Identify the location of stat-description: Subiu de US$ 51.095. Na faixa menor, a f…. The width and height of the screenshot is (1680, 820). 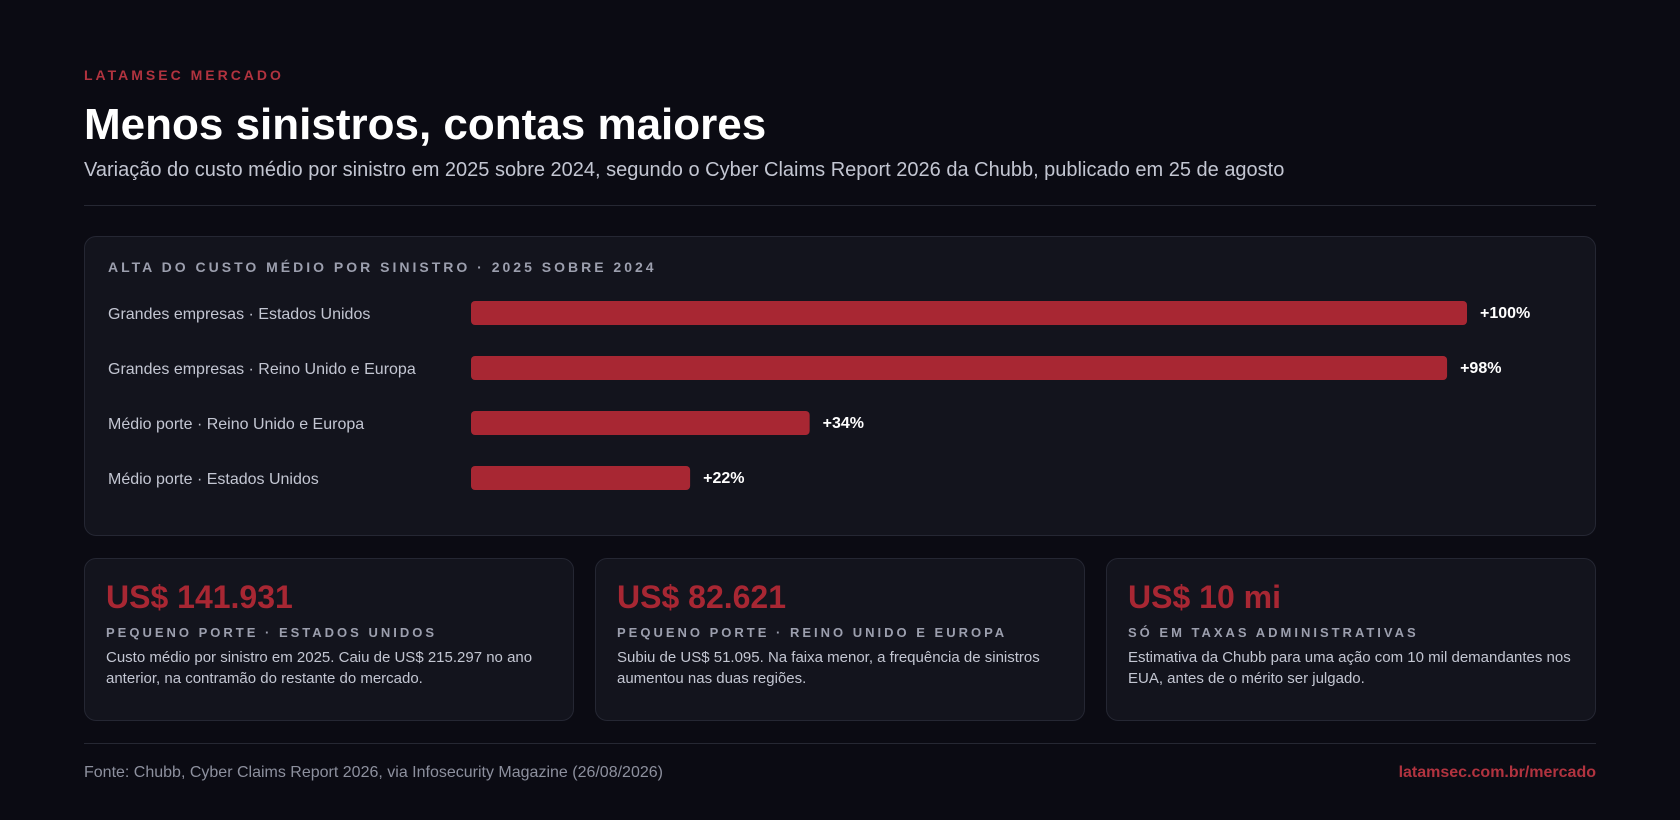
(828, 668).